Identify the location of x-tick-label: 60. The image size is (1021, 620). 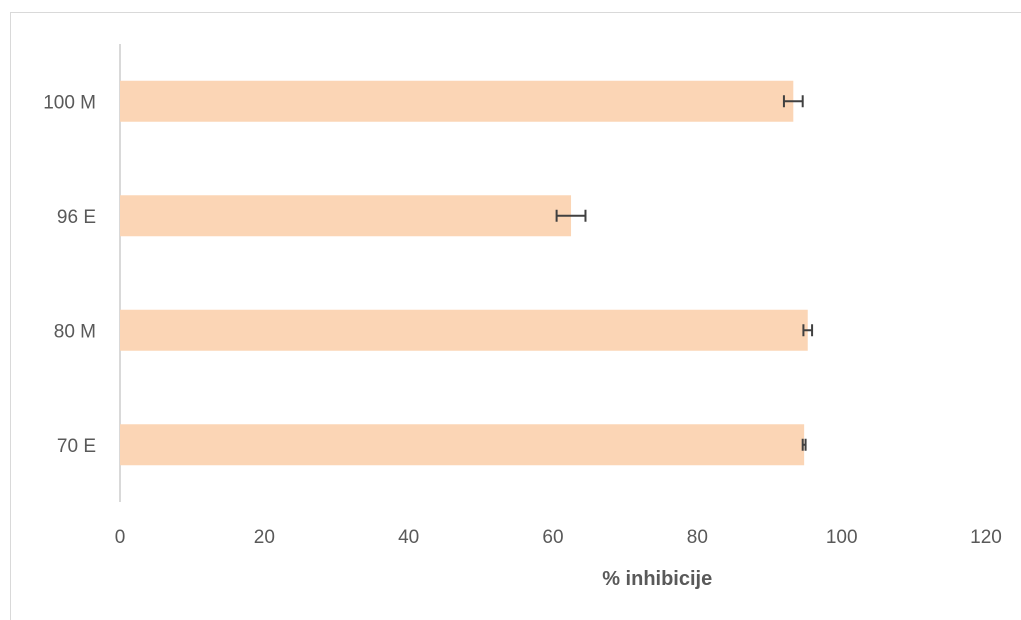
(552, 537).